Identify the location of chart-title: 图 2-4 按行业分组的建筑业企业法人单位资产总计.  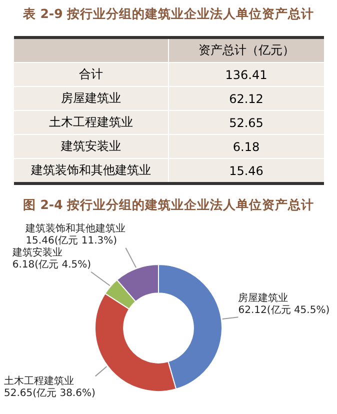
(169, 205).